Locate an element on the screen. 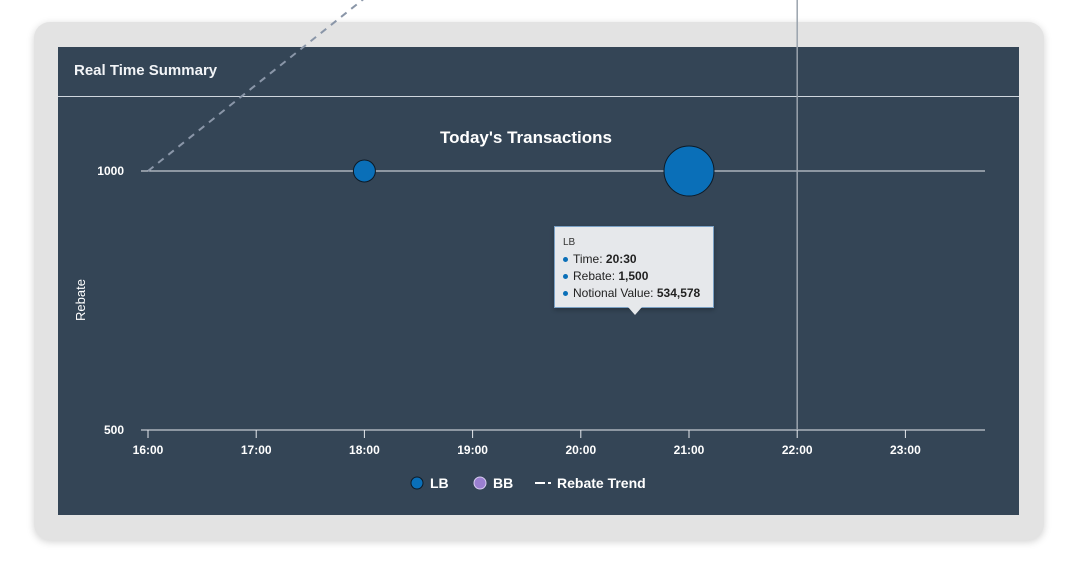  x-tick-label: 20:00 is located at coordinates (580, 450).